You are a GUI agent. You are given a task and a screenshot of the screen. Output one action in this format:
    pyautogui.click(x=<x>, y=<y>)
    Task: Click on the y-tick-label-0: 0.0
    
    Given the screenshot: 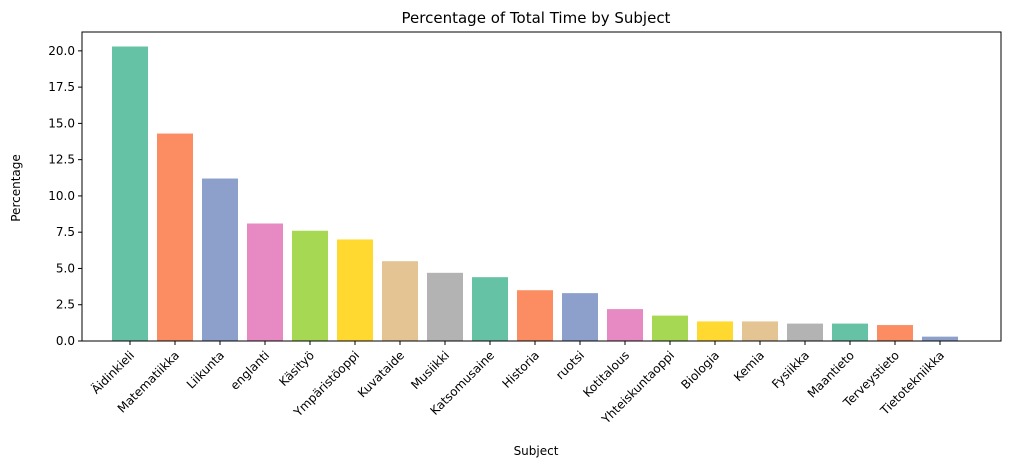 What is the action you would take?
    pyautogui.click(x=65, y=341)
    